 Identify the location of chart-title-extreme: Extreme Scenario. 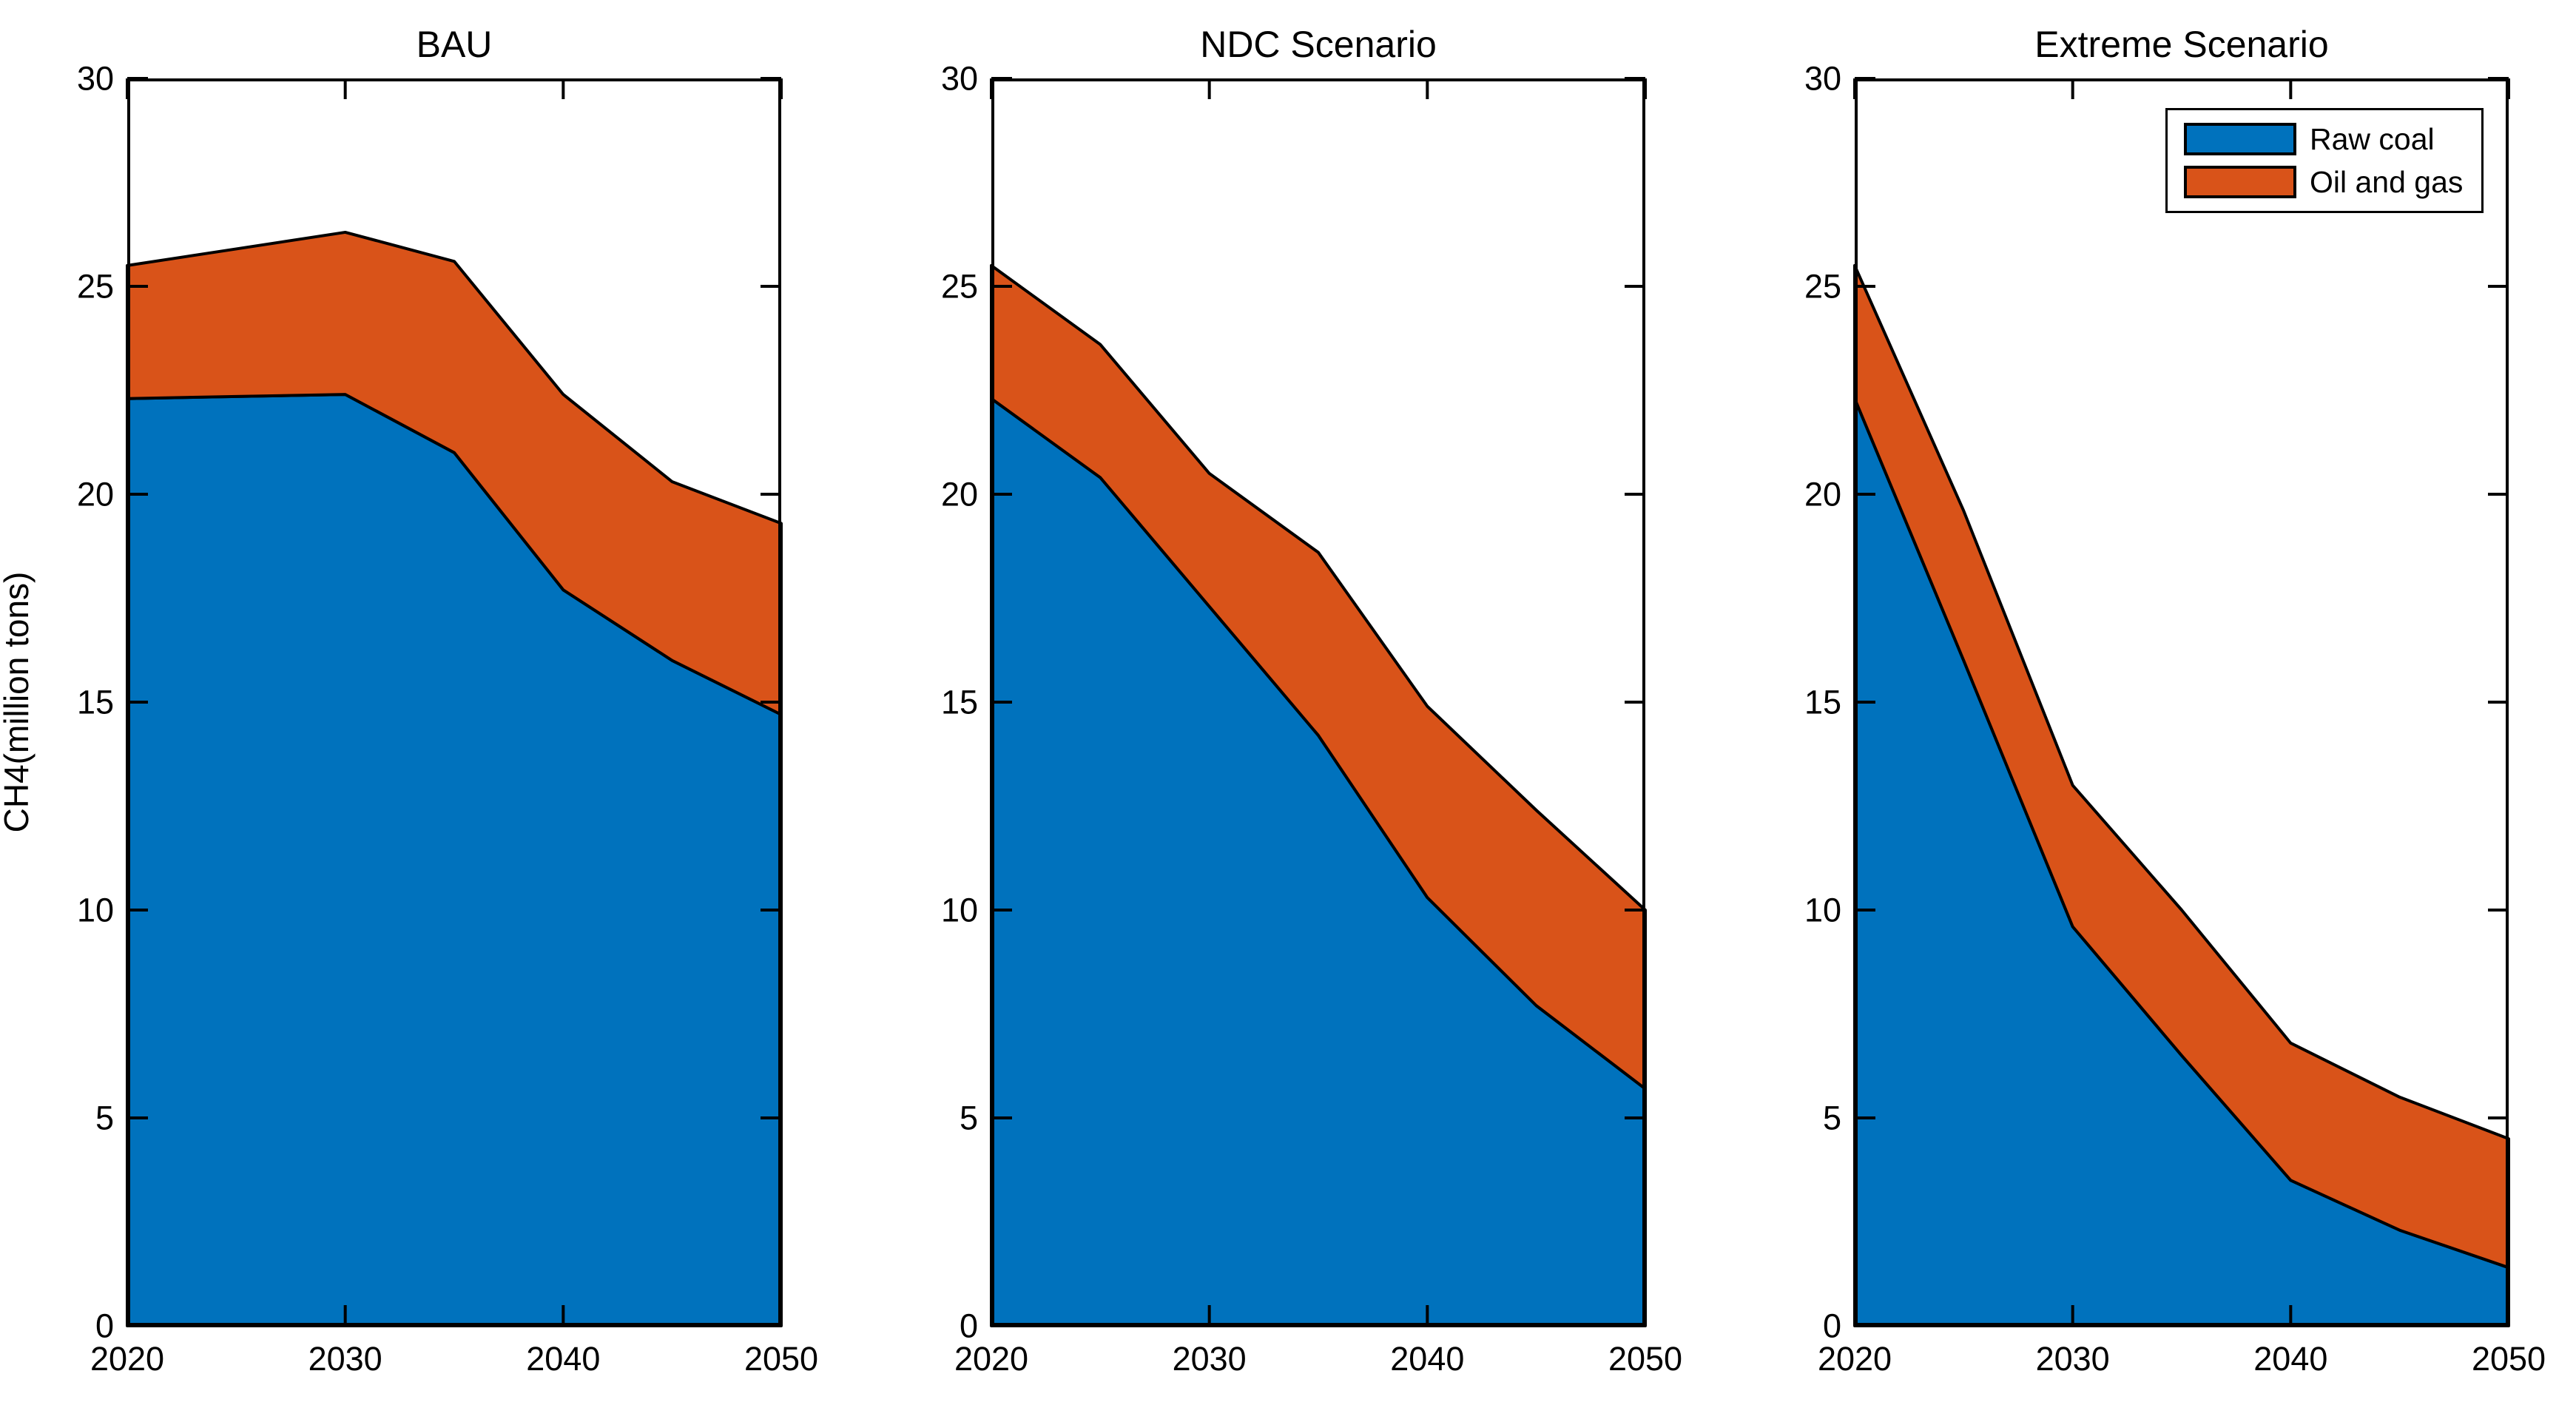
(2181, 44).